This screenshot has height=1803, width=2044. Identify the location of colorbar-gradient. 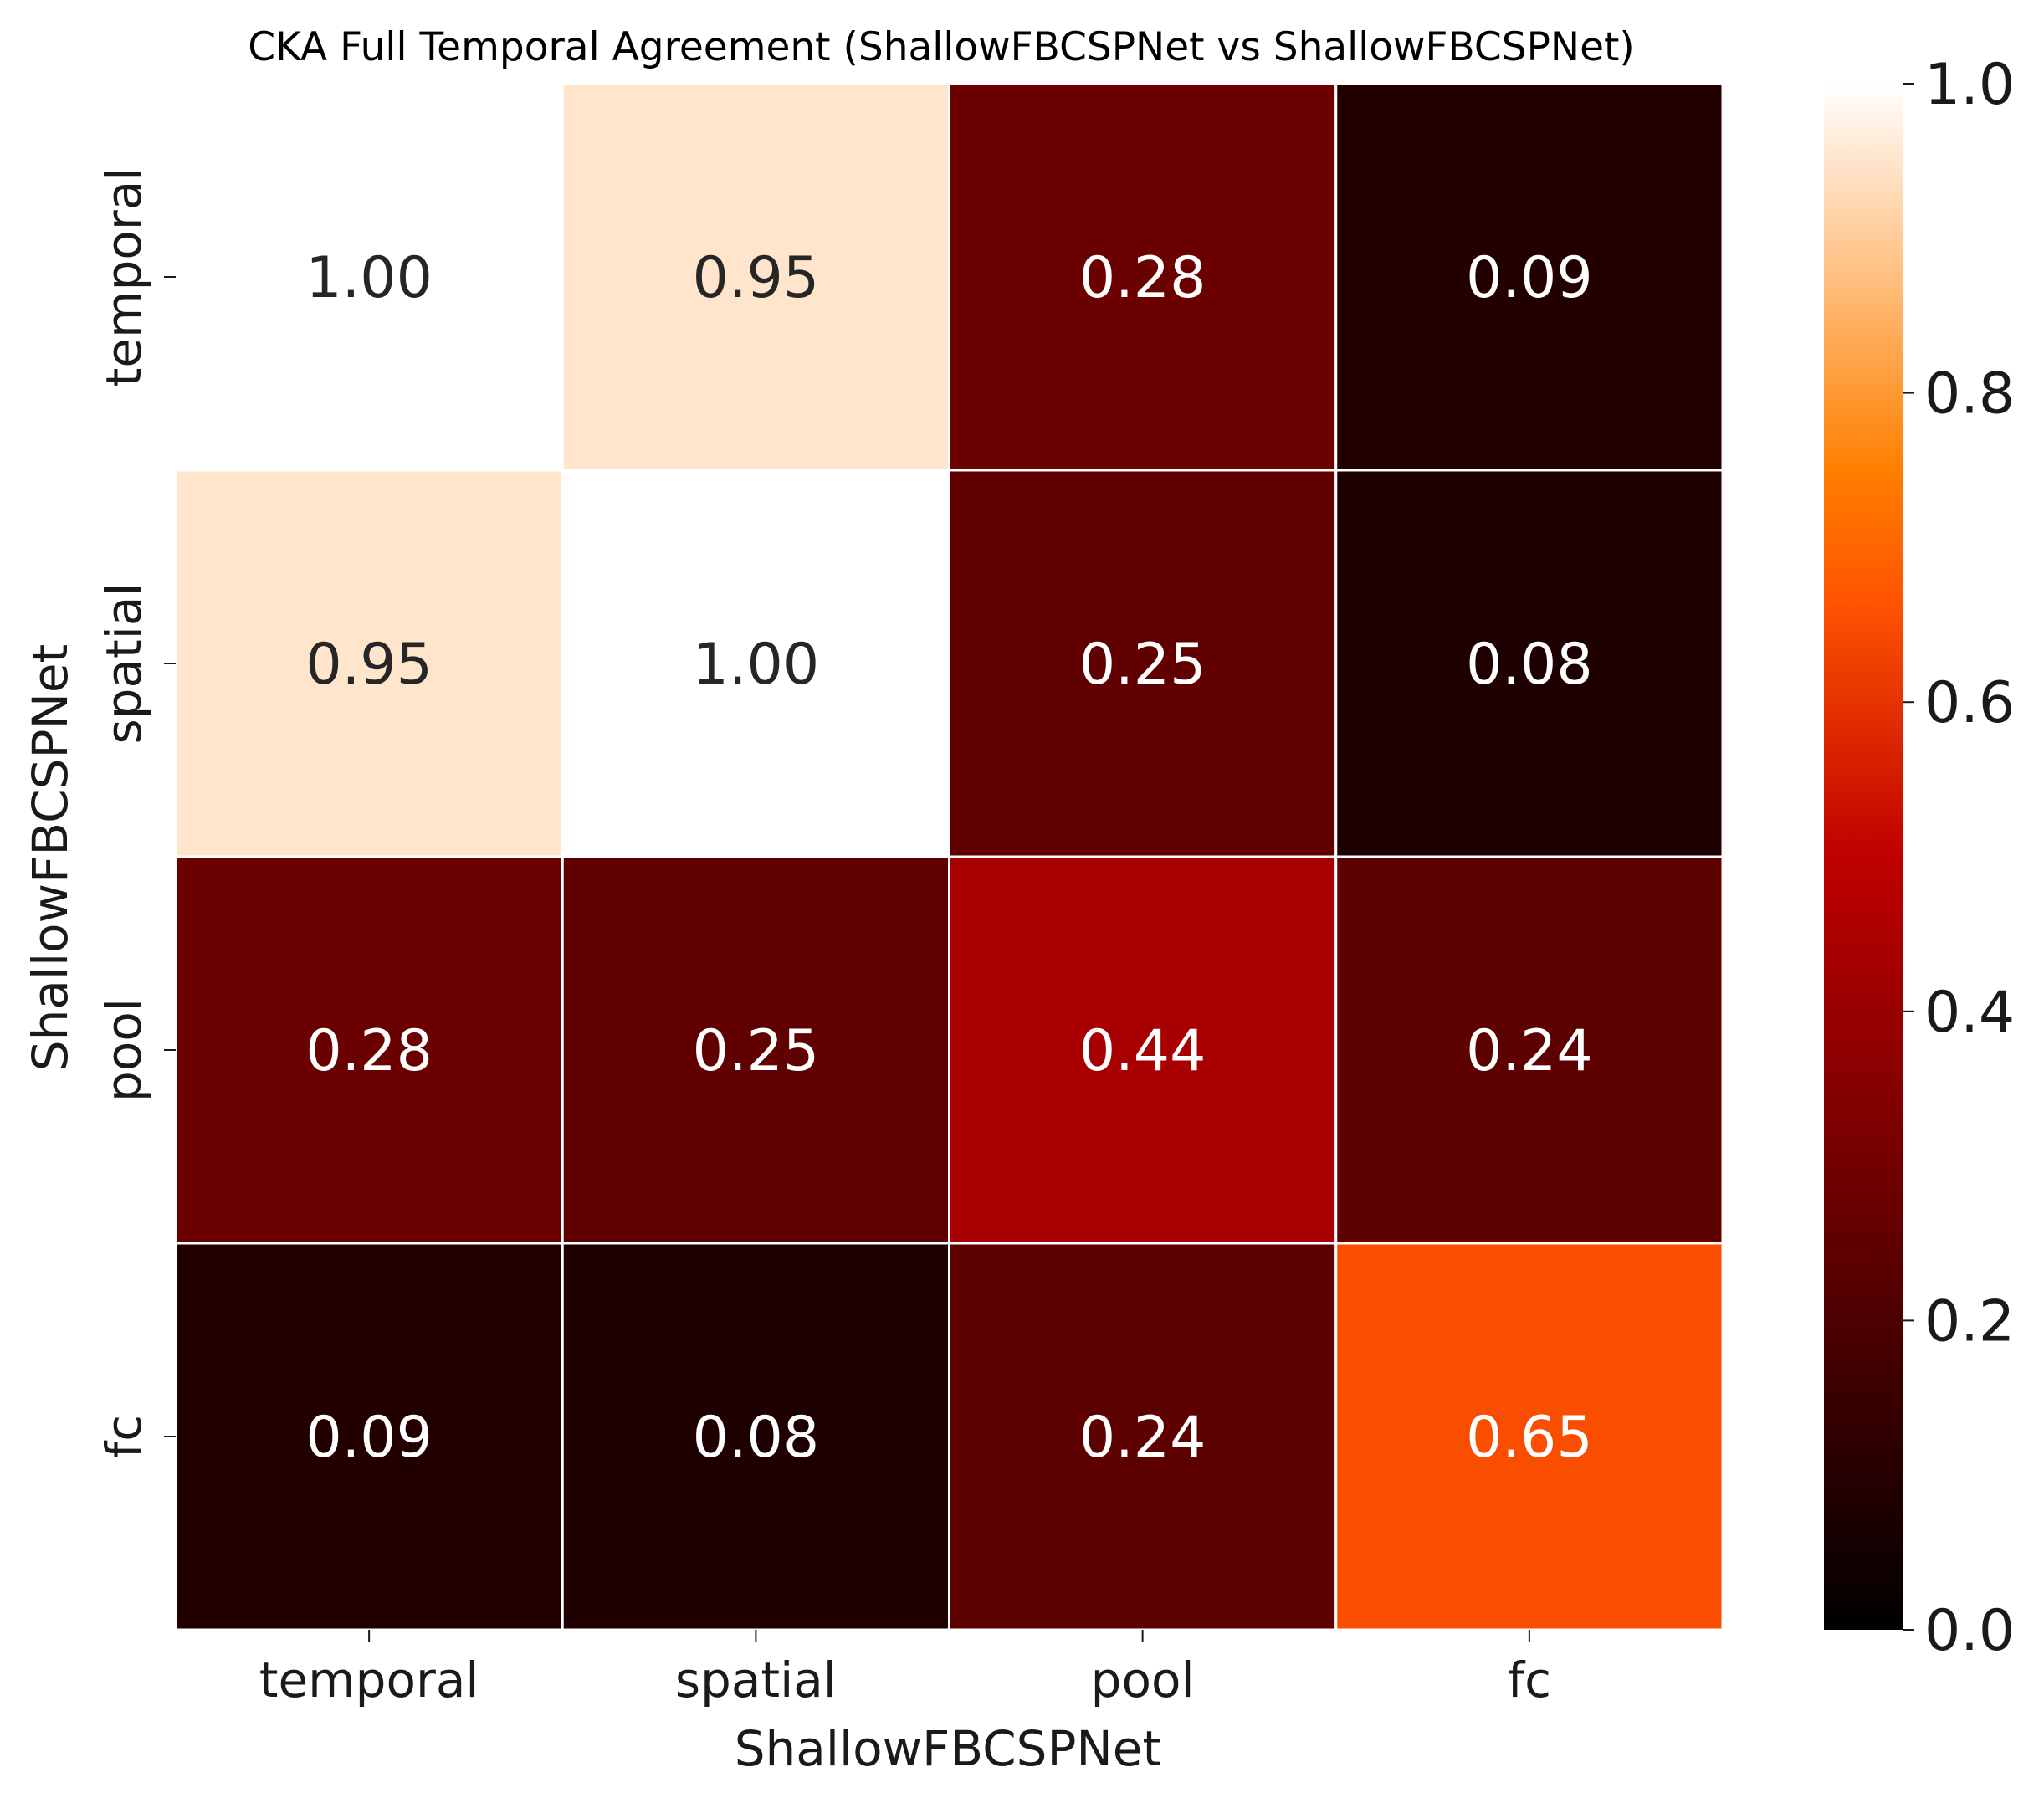
(1864, 857).